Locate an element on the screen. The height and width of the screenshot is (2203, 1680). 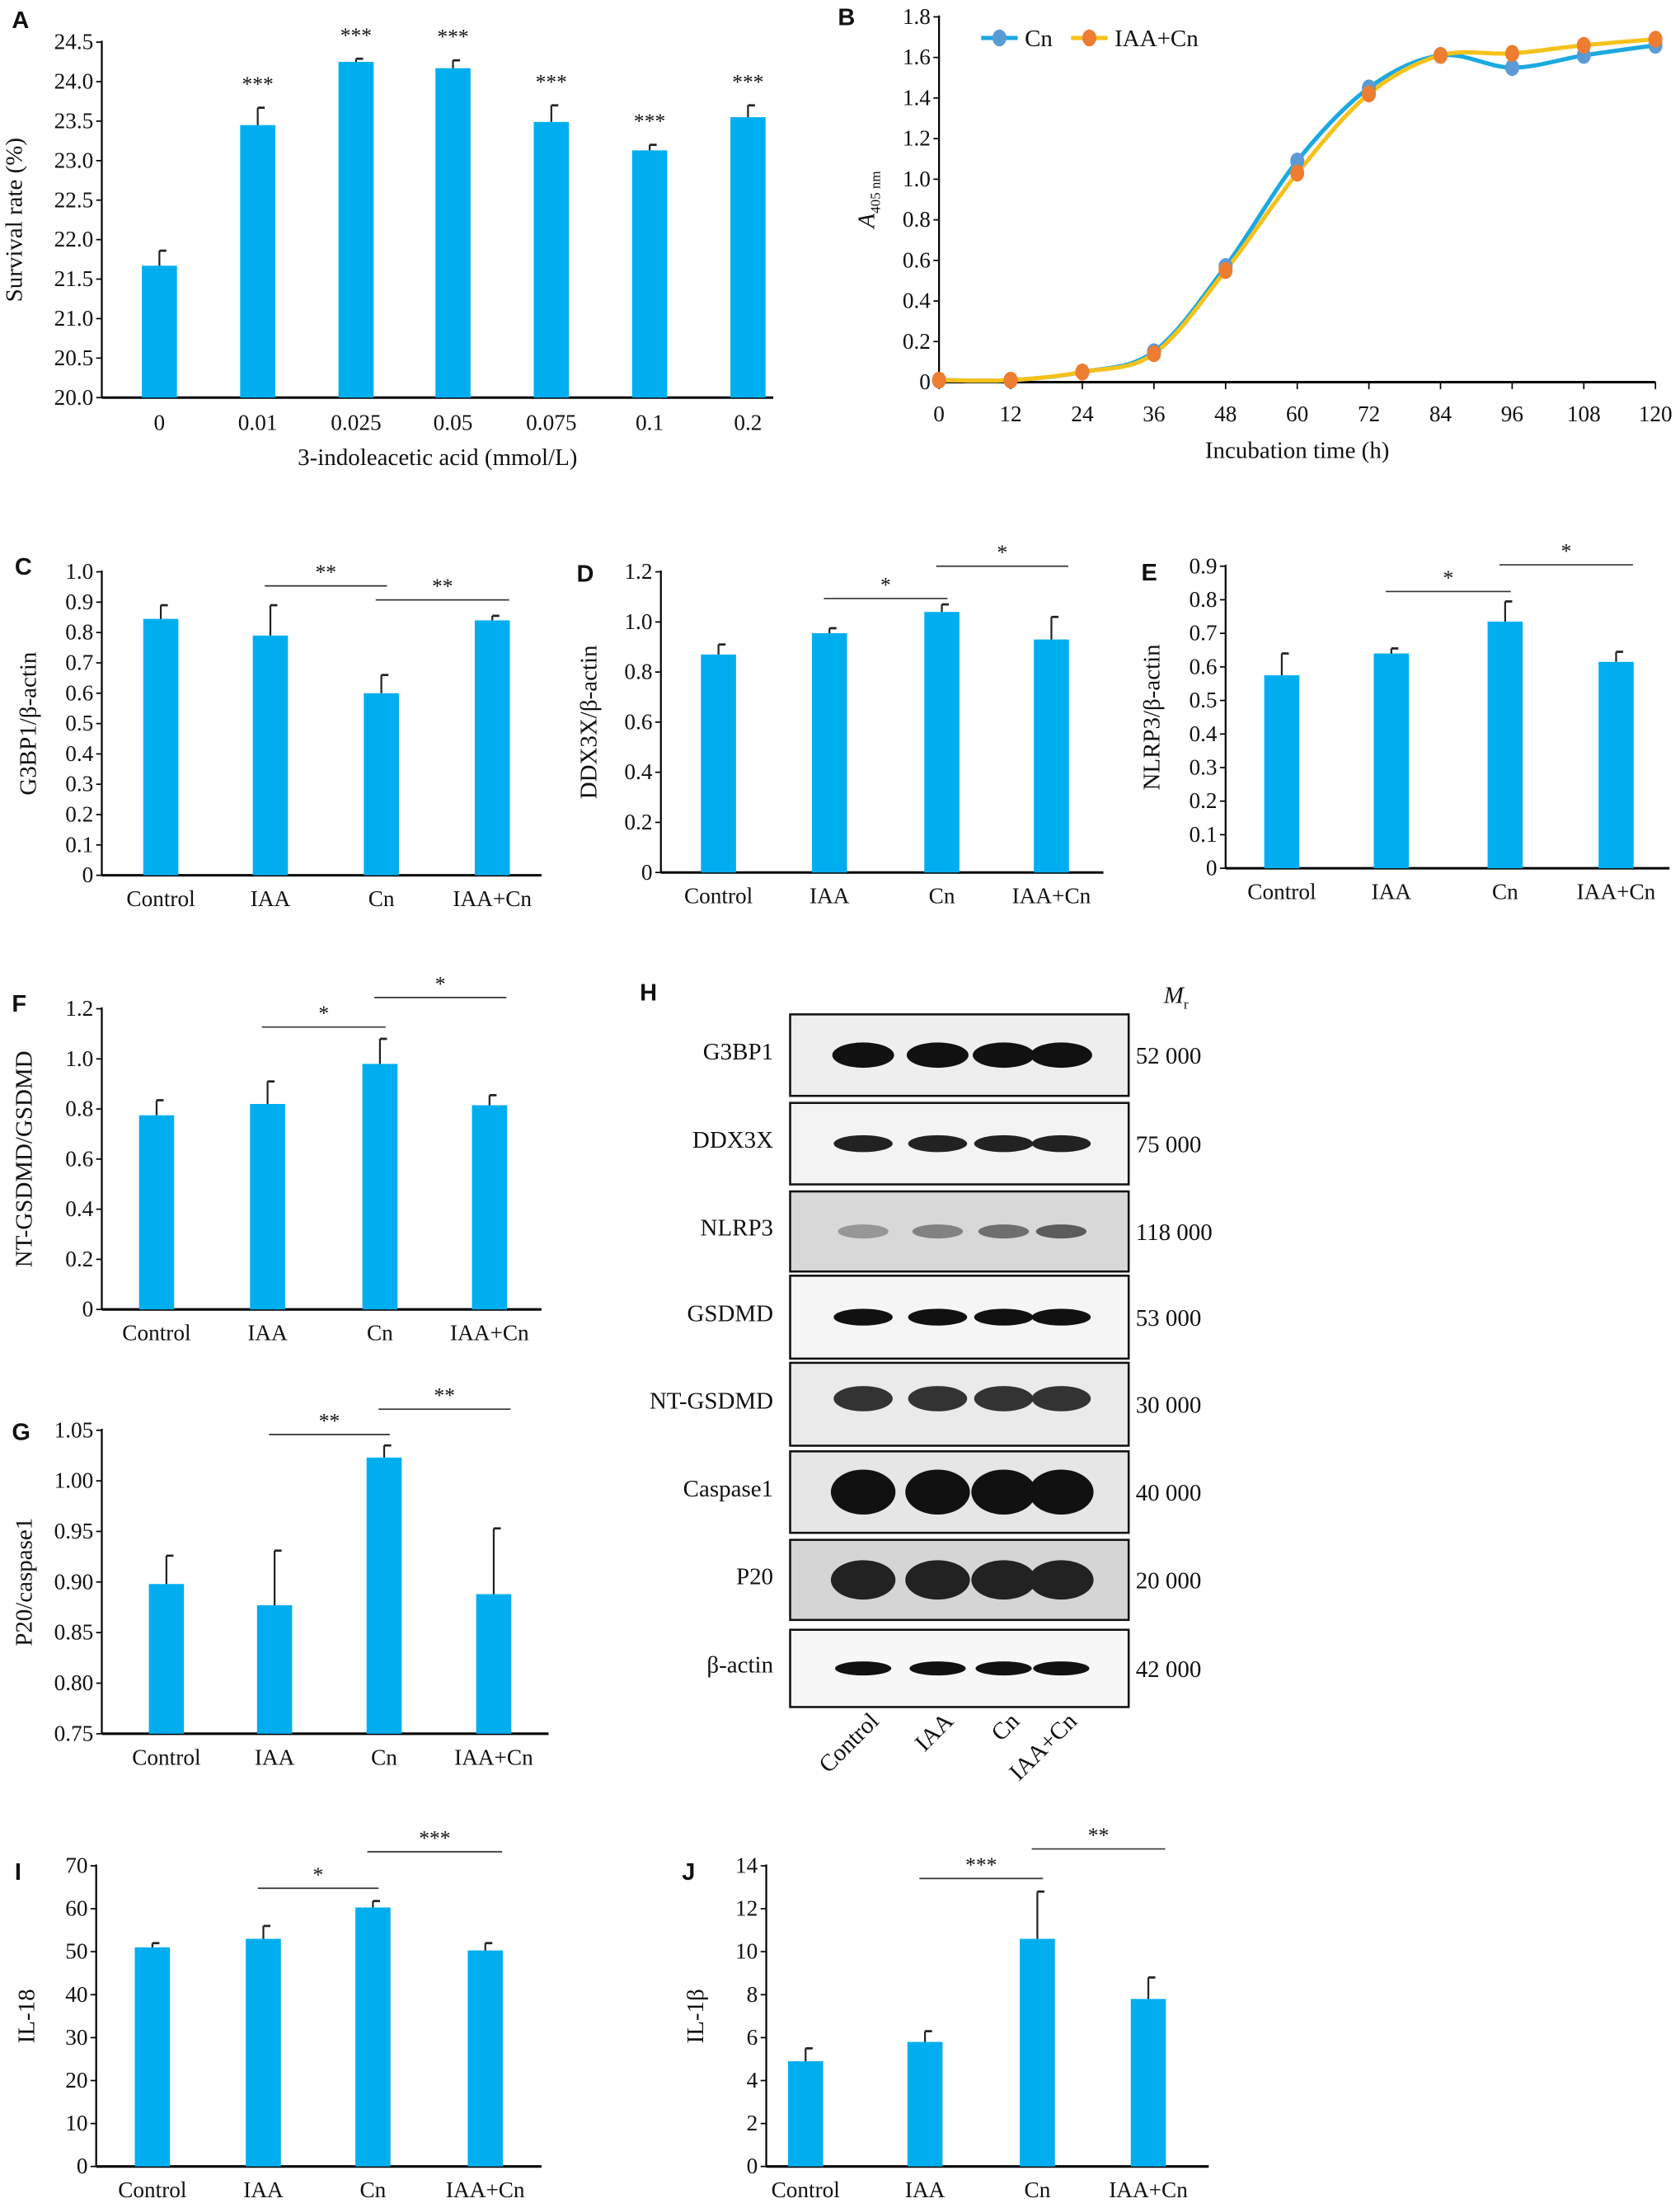
x-tick-label: 0.1 is located at coordinates (650, 422).